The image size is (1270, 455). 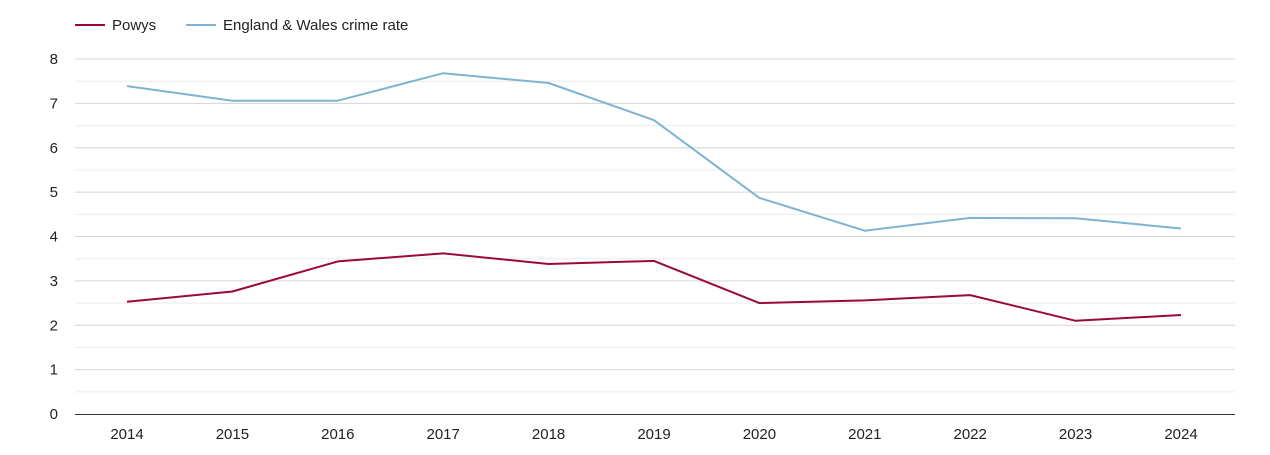 What do you see at coordinates (653, 434) in the screenshot?
I see `x-tick-label: 2019` at bounding box center [653, 434].